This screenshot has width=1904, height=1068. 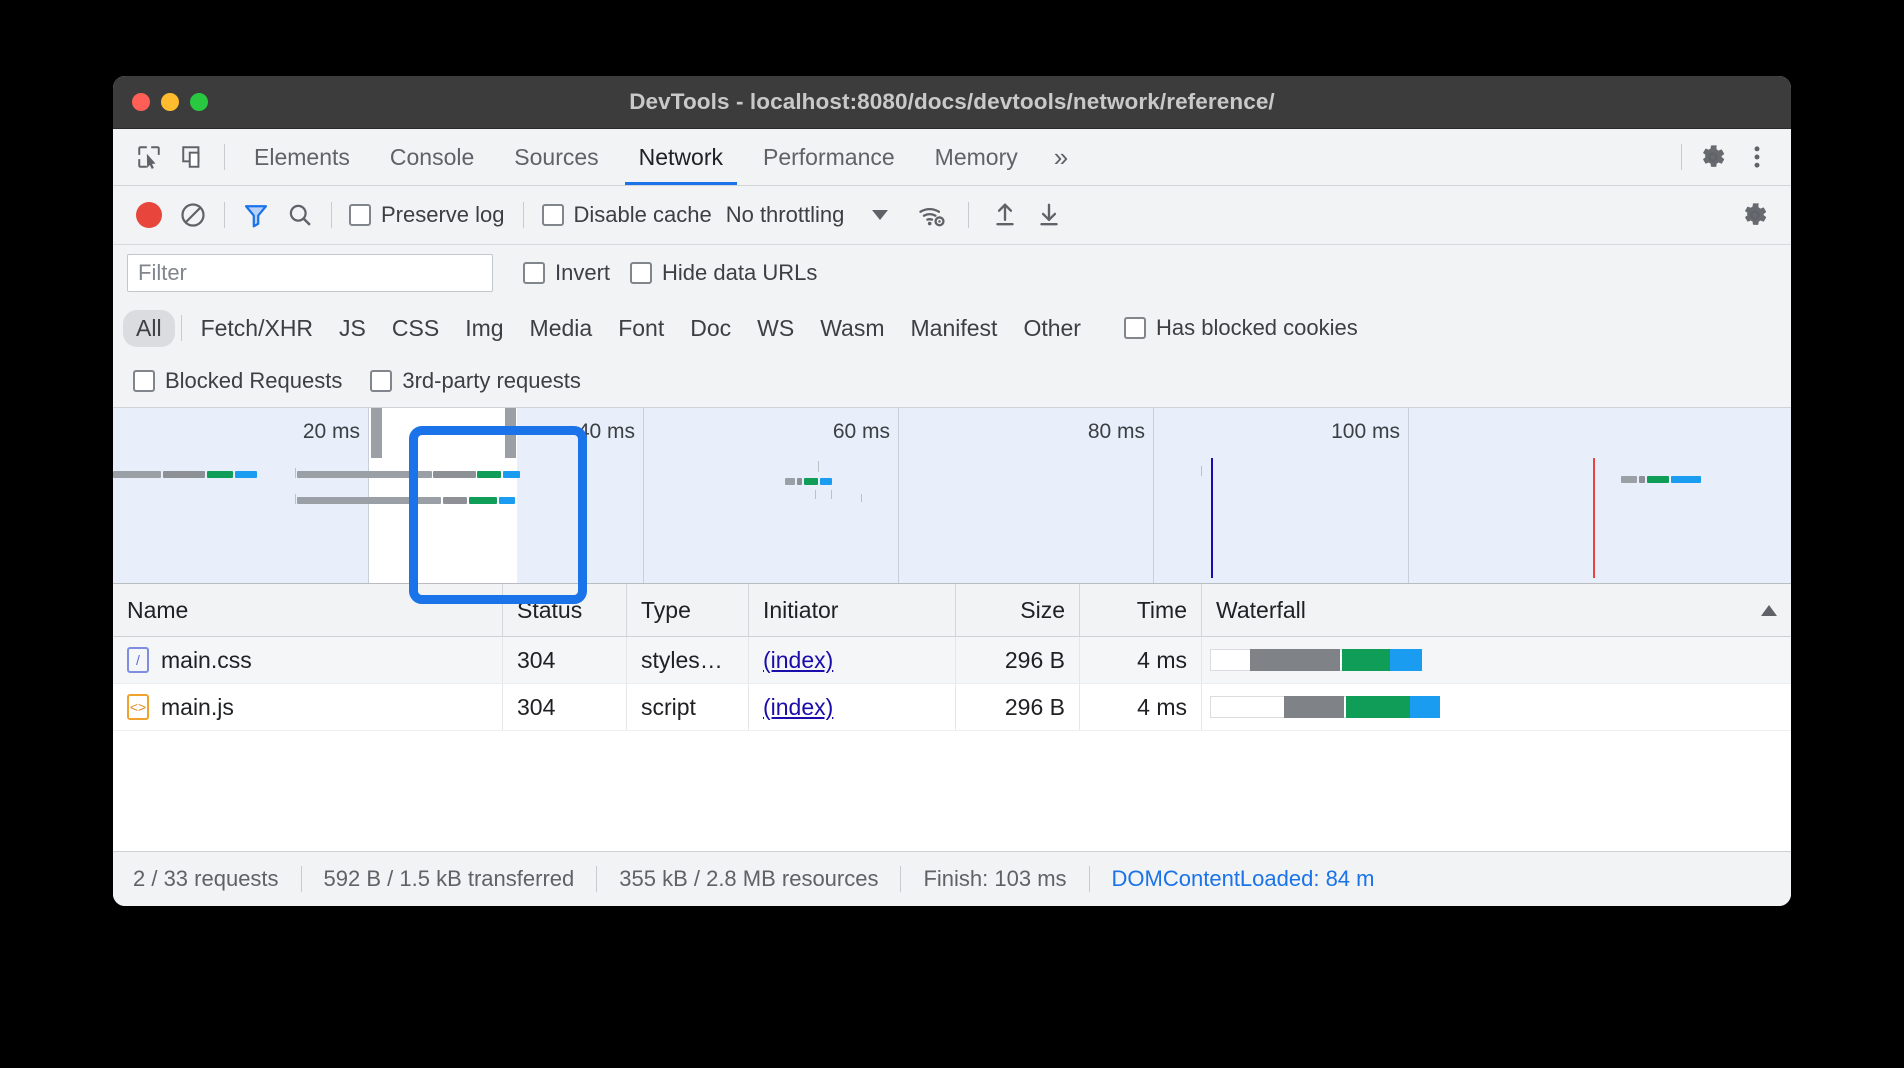 I want to click on column-header-status: Status, so click(x=565, y=610).